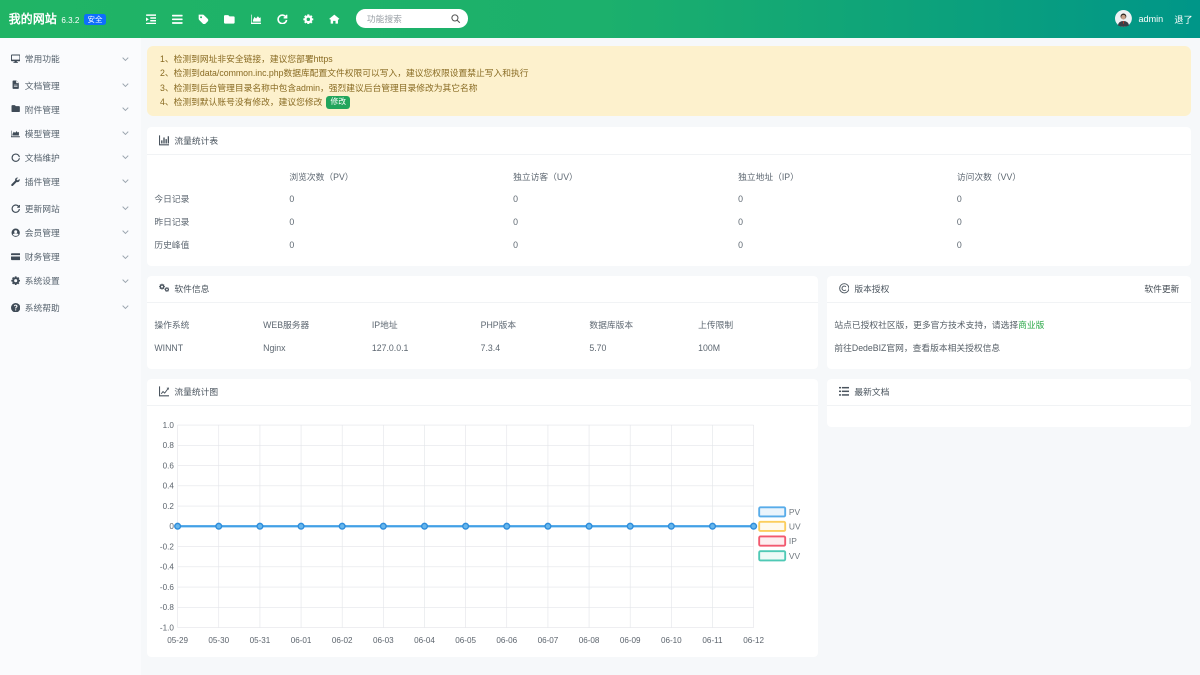 The width and height of the screenshot is (1200, 675). Describe the element at coordinates (177, 640) in the screenshot. I see `svg-text: 05-29` at that location.